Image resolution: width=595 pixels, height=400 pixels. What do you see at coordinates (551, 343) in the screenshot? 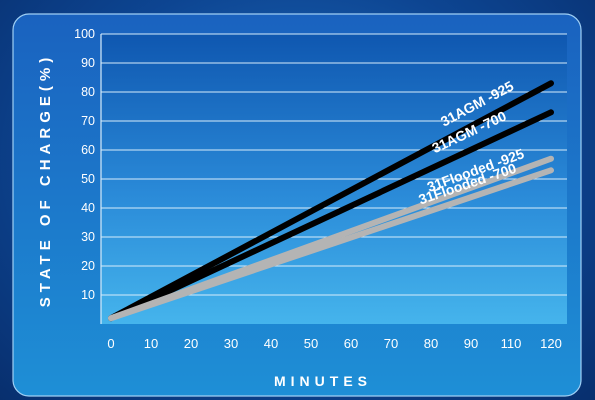
I see `x-tick-label: 120` at bounding box center [551, 343].